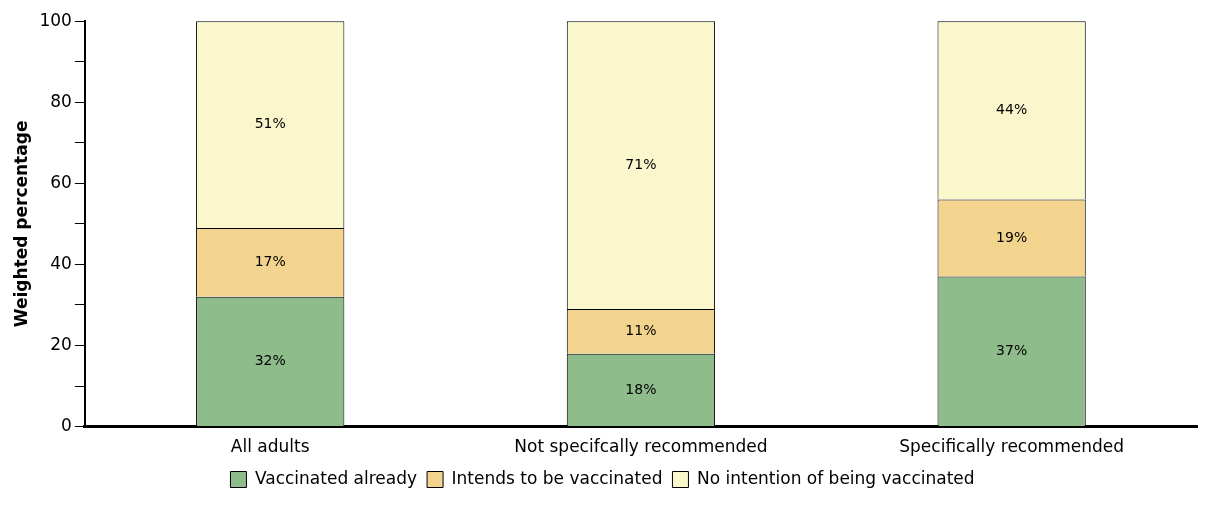 Image resolution: width=1215 pixels, height=506 pixels. Describe the element at coordinates (55, 19) in the screenshot. I see `y-tick-label: 100` at that location.